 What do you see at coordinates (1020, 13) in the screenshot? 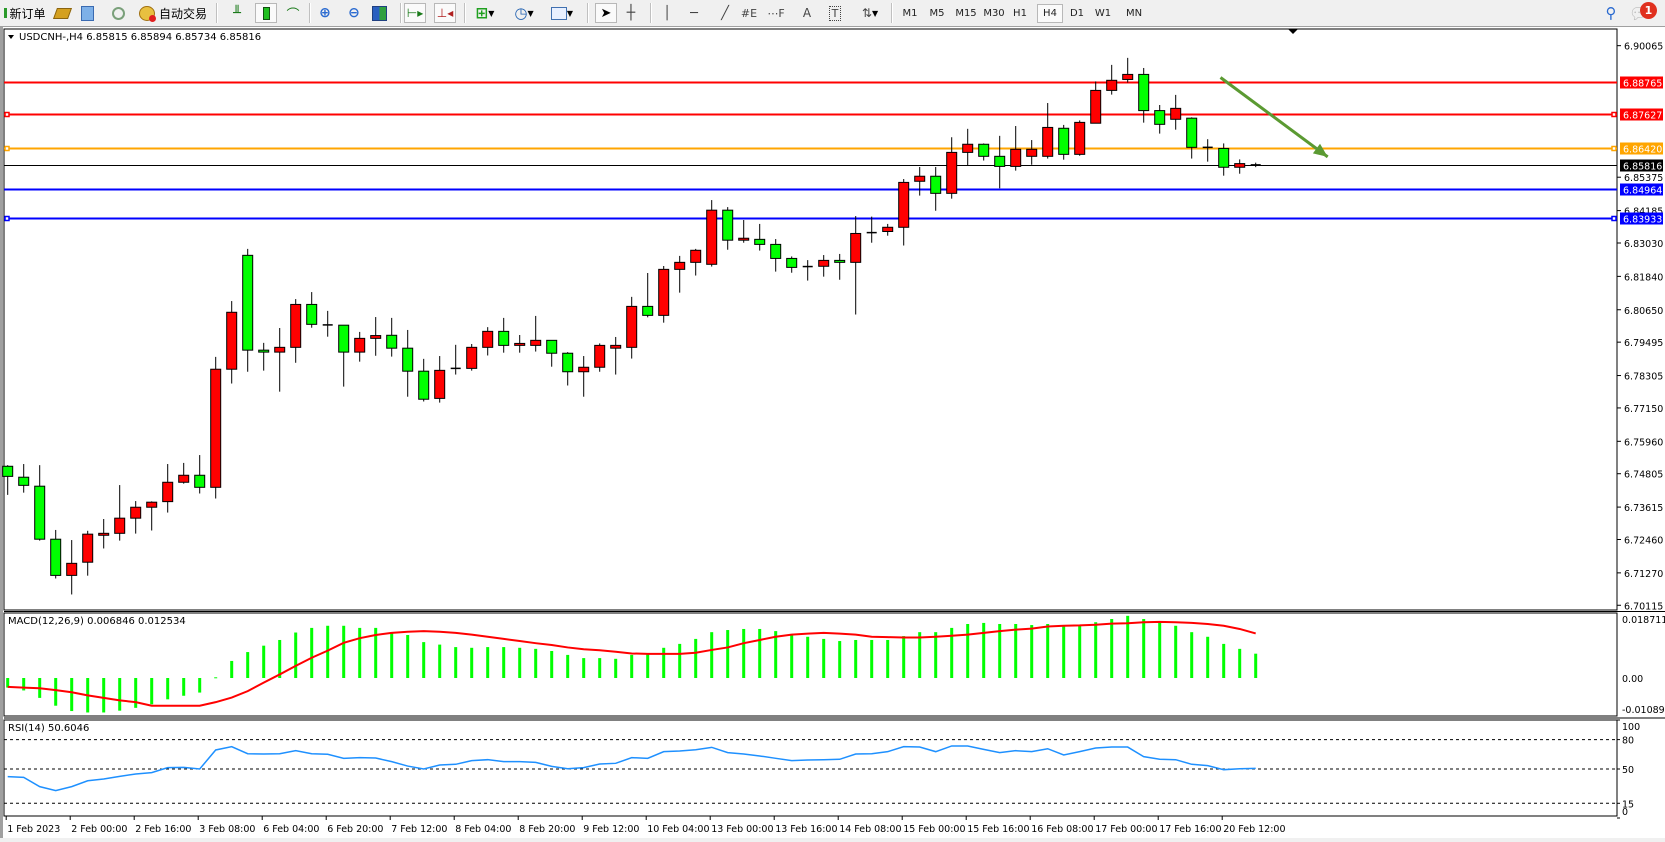
I see `timeframe-h1-button: H1` at bounding box center [1020, 13].